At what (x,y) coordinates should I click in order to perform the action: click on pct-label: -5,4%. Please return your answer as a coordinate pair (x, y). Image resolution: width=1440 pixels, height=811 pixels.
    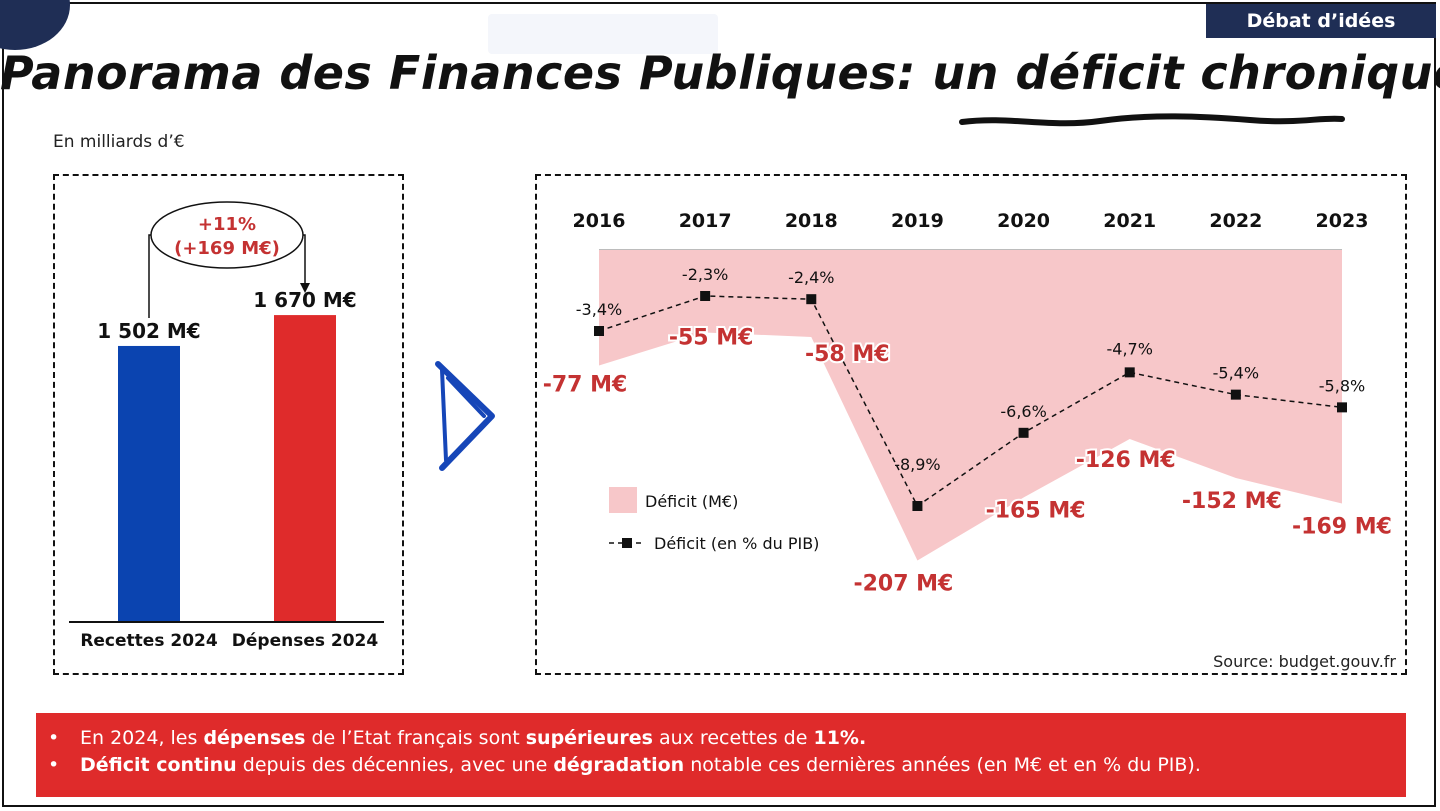
    Looking at the image, I should click on (1236, 373).